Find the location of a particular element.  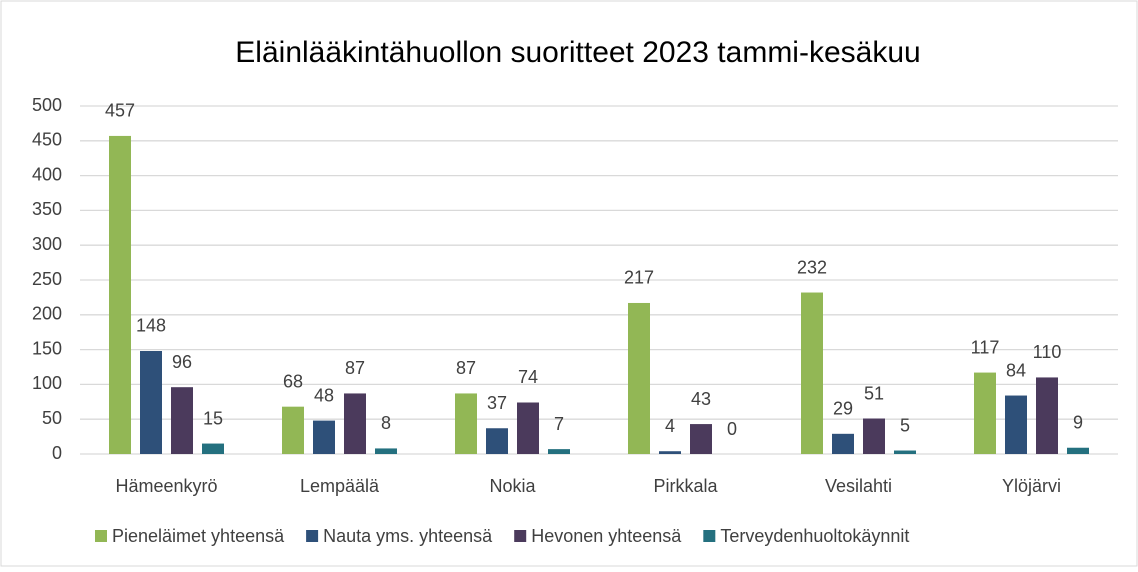

y-tick-label: 350 is located at coordinates (47, 209).